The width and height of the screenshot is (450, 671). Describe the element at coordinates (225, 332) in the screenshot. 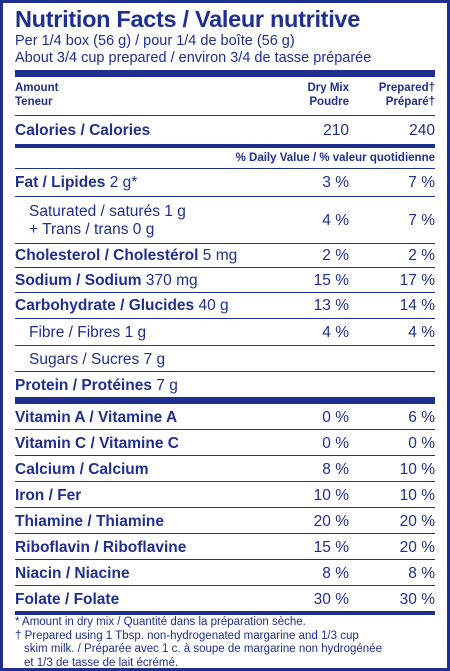

I see `nutrient-row-fibre: Fibre / Fibres 1 g 4 % 4 %` at that location.